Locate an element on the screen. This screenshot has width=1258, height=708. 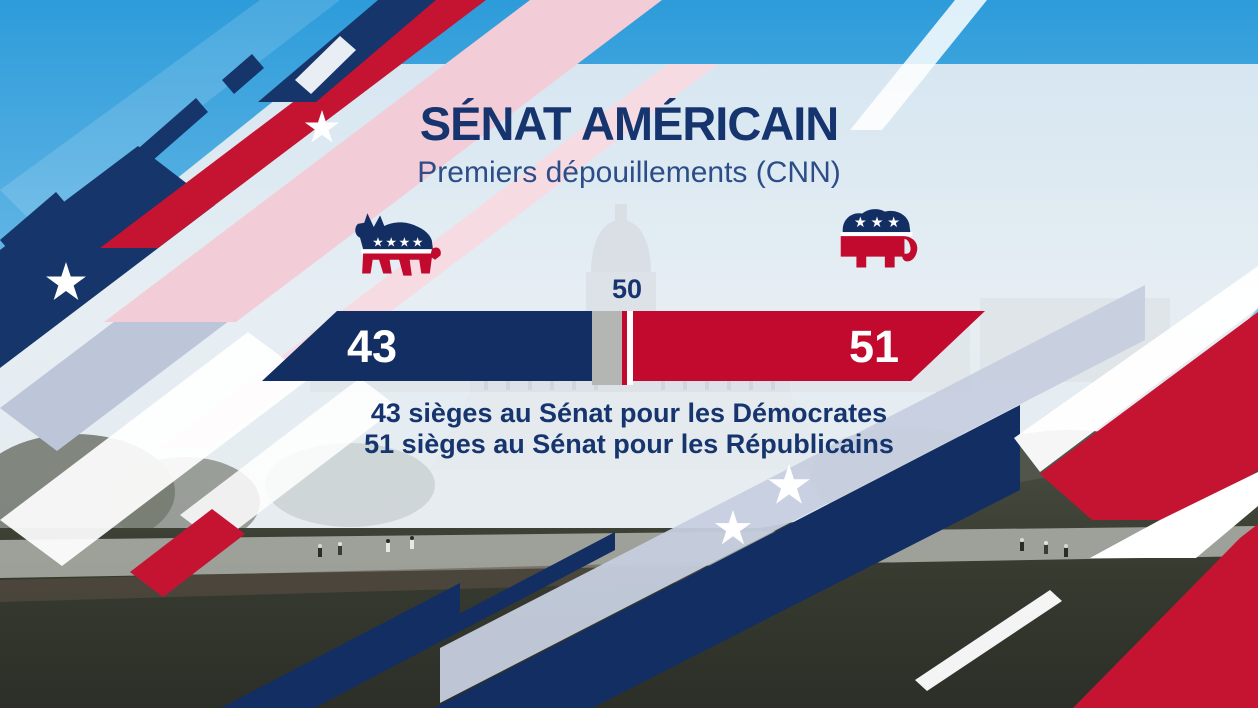
republican-seats-value: 51 is located at coordinates (874, 346).